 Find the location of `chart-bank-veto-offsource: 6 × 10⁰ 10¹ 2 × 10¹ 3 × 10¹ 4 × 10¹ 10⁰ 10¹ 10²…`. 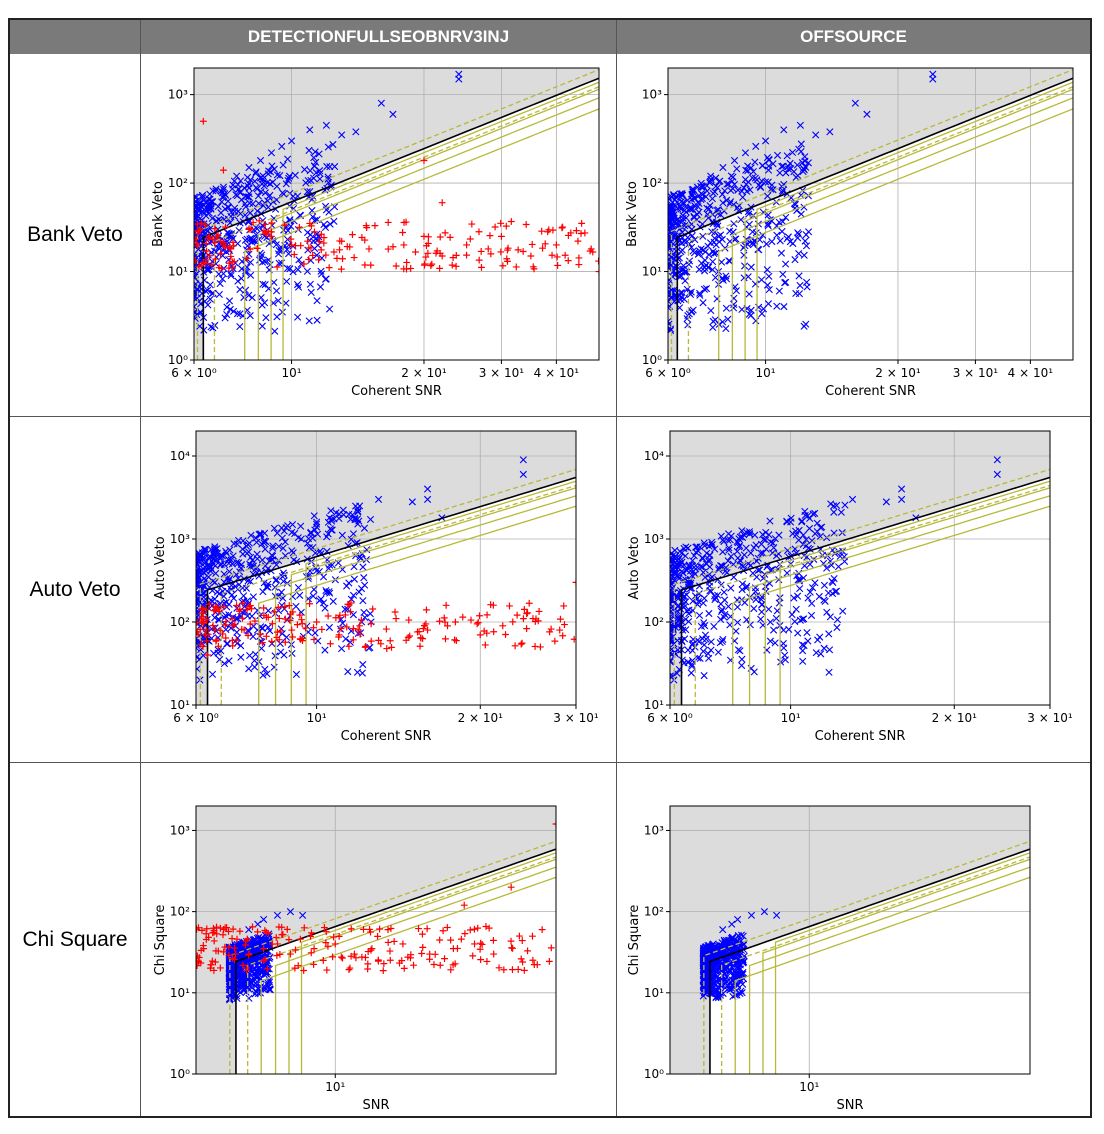

chart-bank-veto-offsource: 6 × 10⁰ 10¹ 2 × 10¹ 3 × 10¹ 4 × 10¹ 10⁰ 10¹ 10²… is located at coordinates (849, 233).